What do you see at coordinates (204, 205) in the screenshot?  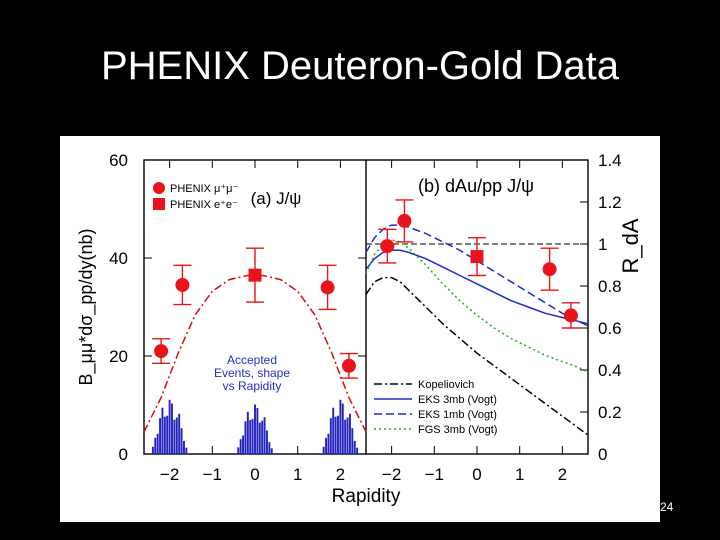 I see `legend-label-a: PHENIX e⁺e⁻` at bounding box center [204, 205].